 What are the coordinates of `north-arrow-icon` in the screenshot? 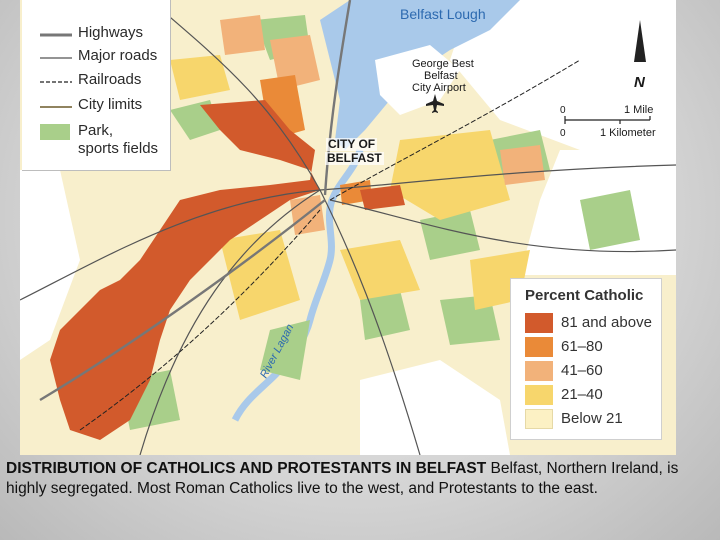 It's located at (640, 41).